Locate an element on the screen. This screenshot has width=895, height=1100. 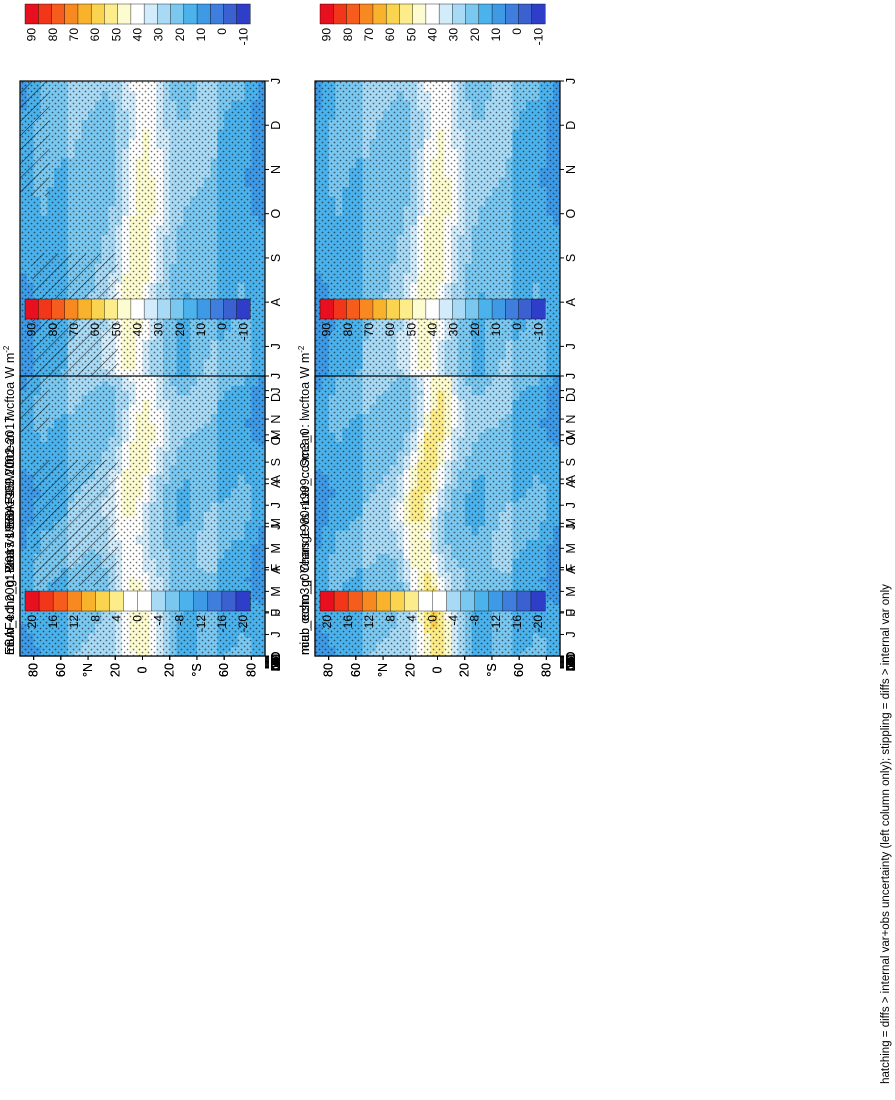
heatmap-field-obs-left is located at coordinates (142, 516).